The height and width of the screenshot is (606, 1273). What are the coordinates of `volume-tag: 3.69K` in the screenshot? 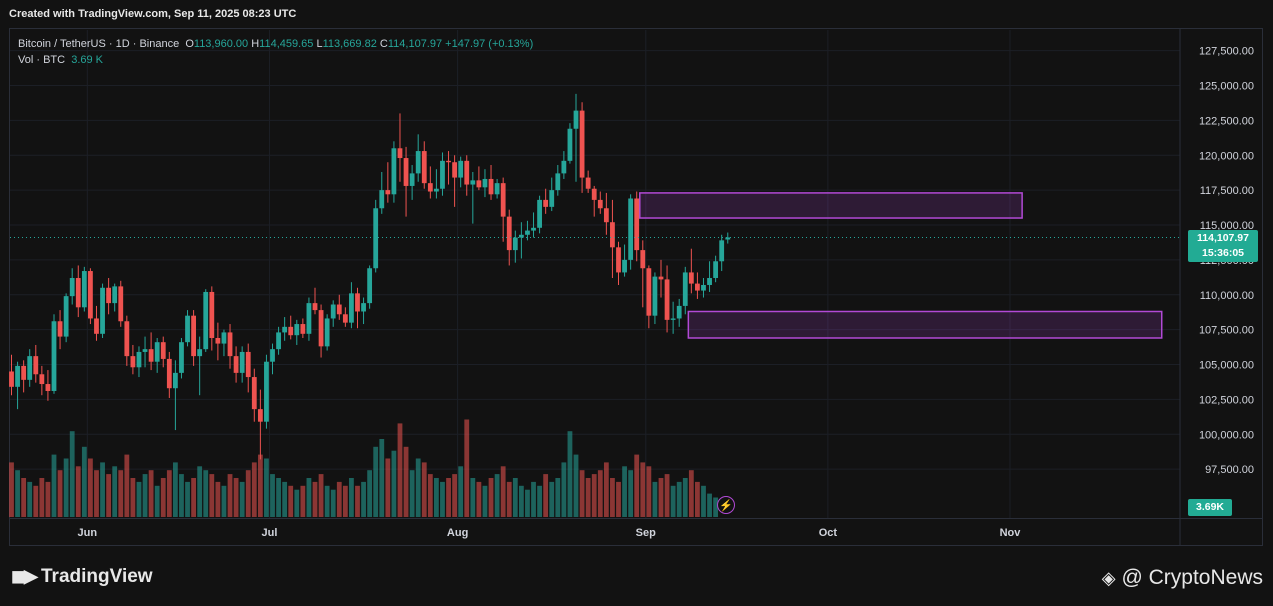 It's located at (1210, 507).